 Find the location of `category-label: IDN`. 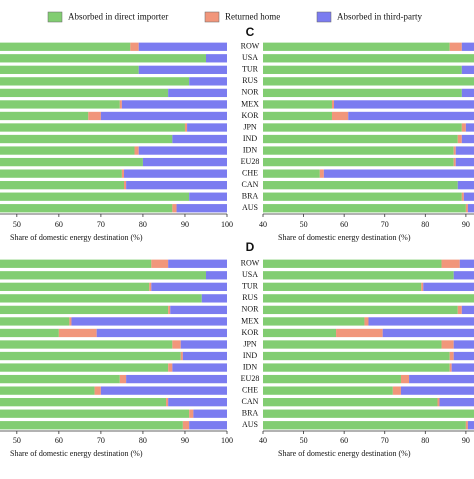

category-label: IDN is located at coordinates (250, 366).